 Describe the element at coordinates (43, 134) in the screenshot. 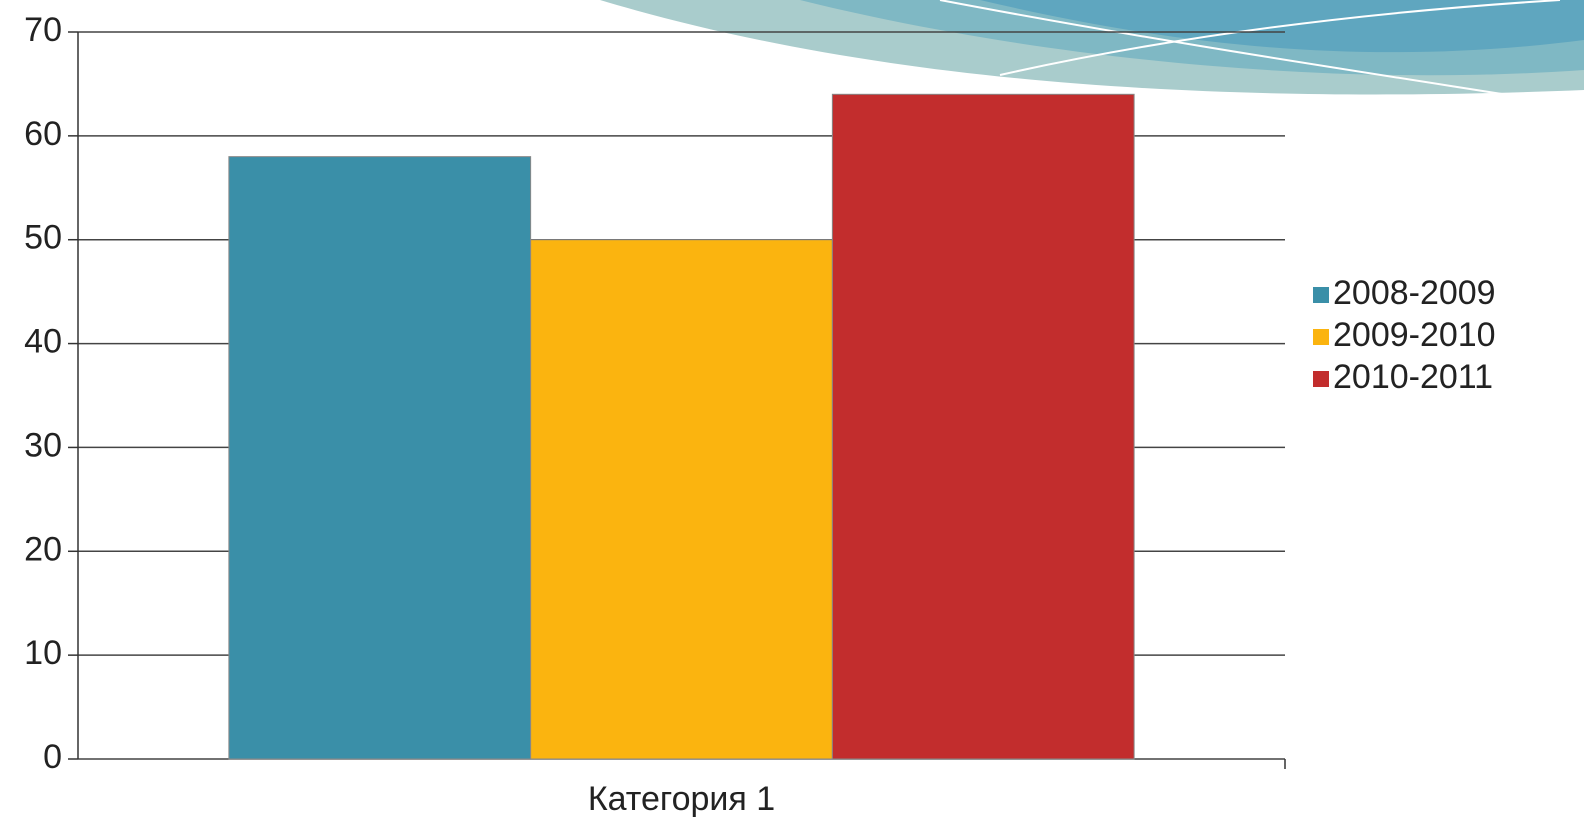

I see `y-tick-label: 60` at that location.